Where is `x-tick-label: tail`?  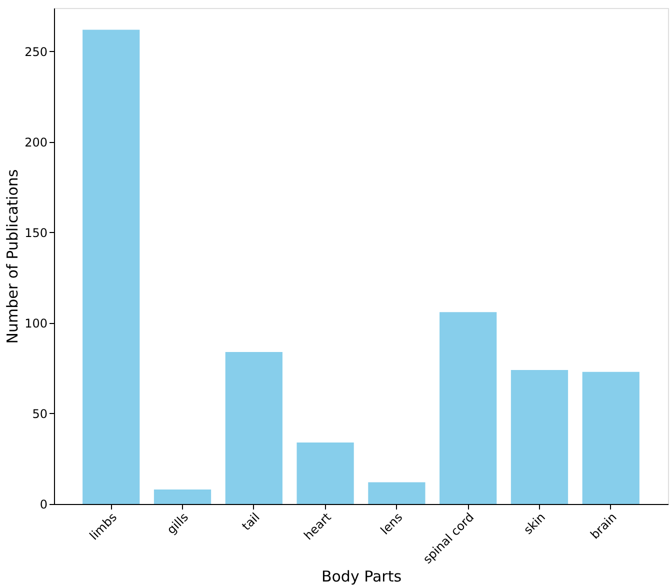 x-tick-label: tail is located at coordinates (250, 522).